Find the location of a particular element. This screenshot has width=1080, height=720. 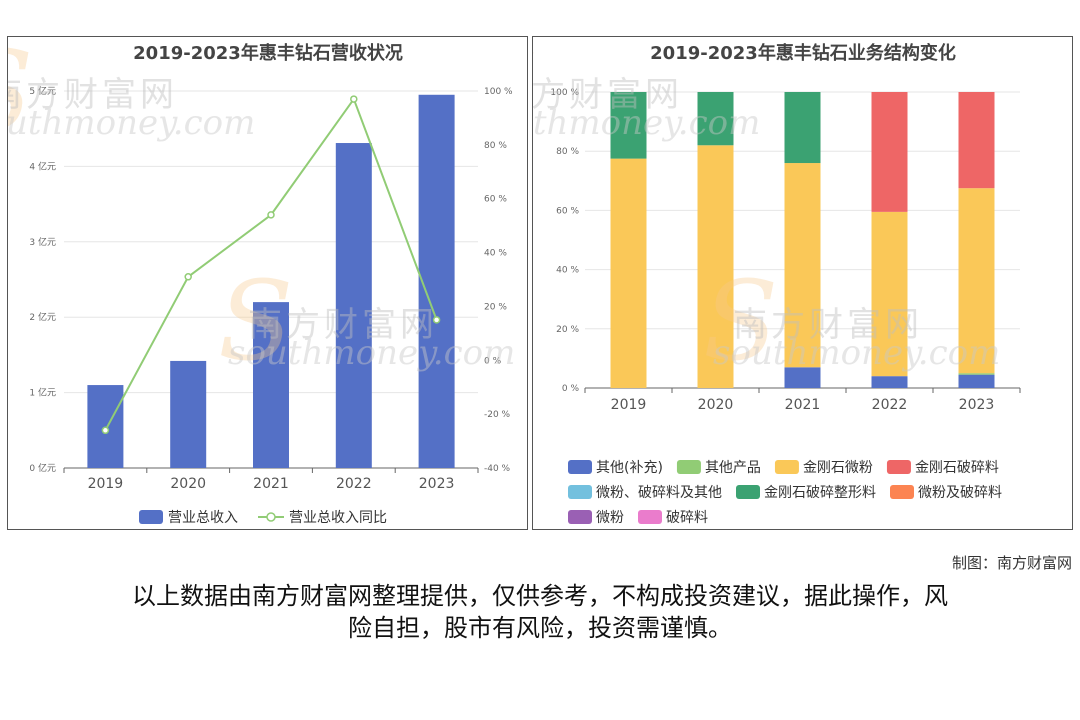

y-left-tick-label: 1 亿元 is located at coordinates (42, 393).